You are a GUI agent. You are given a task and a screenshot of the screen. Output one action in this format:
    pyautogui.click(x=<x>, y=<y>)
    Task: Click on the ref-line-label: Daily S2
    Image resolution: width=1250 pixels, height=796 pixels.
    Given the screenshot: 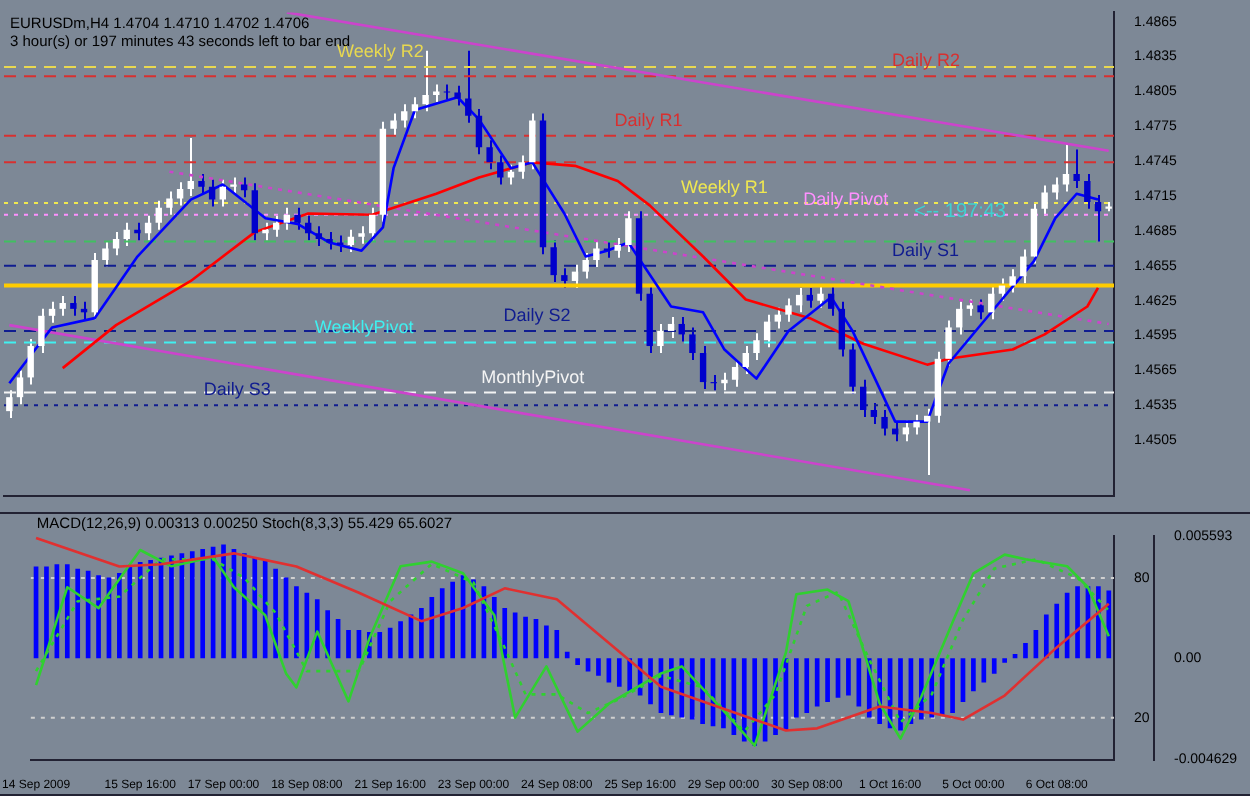 What is the action you would take?
    pyautogui.click(x=537, y=314)
    